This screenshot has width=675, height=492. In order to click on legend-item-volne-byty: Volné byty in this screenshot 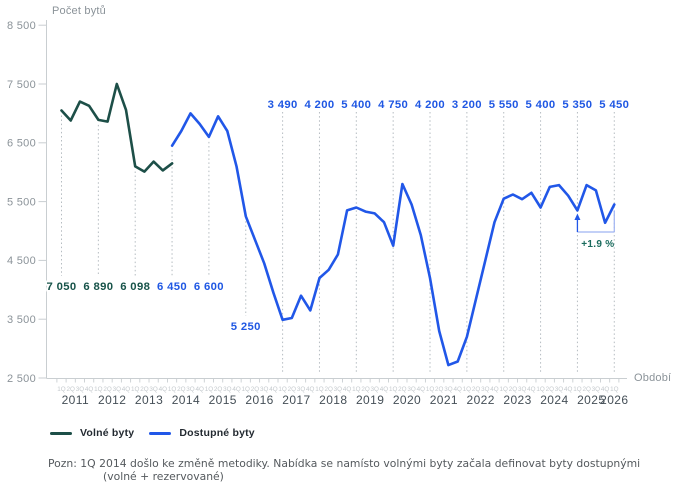, I will do `click(92, 433)`.